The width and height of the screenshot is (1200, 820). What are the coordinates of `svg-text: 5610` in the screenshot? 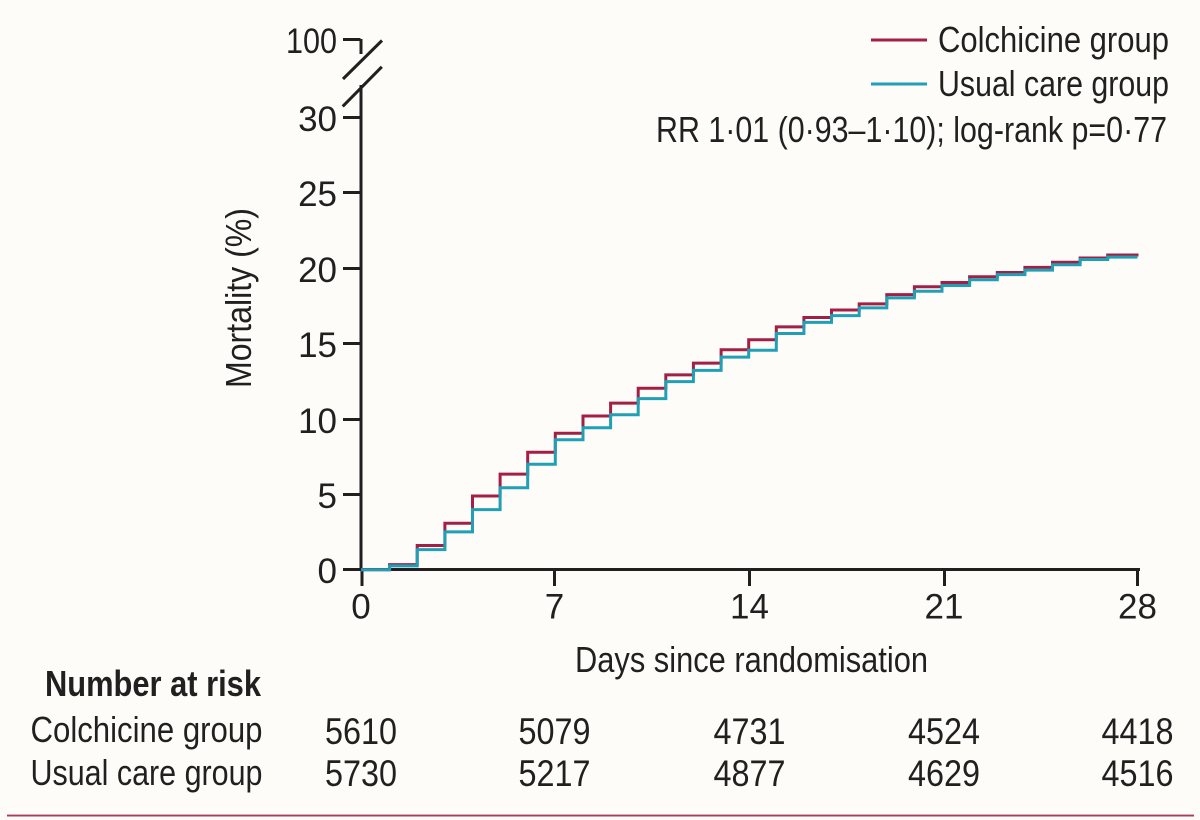 It's located at (361, 731).